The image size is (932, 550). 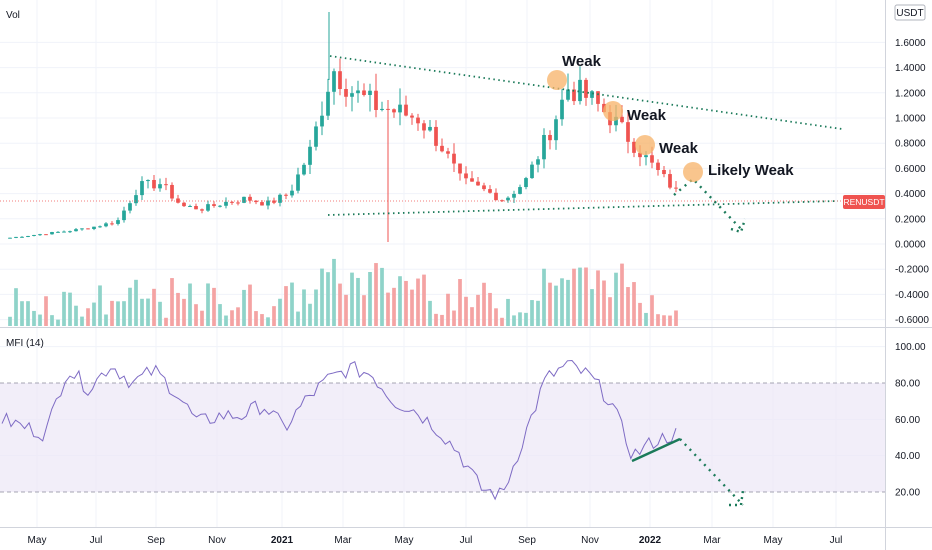 I want to click on mfi-projection-path, so click(x=711, y=472).